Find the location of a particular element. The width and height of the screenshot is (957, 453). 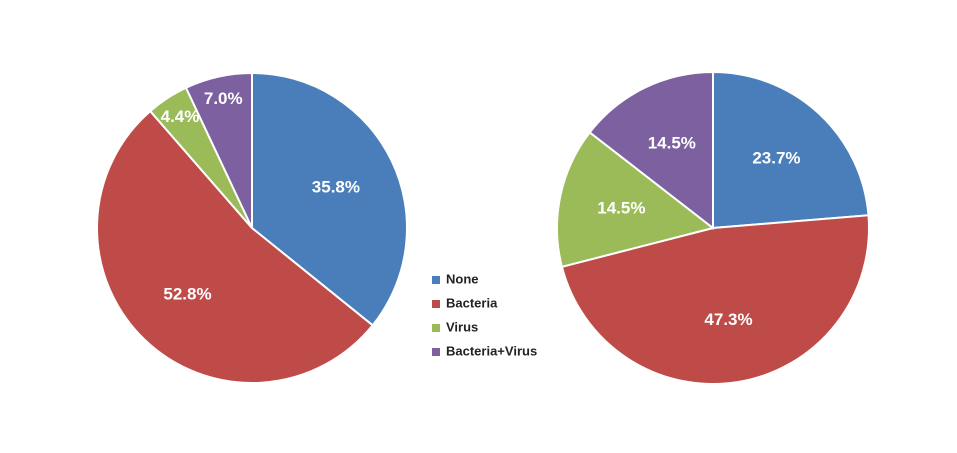

legend-label: Bacteria is located at coordinates (472, 302).